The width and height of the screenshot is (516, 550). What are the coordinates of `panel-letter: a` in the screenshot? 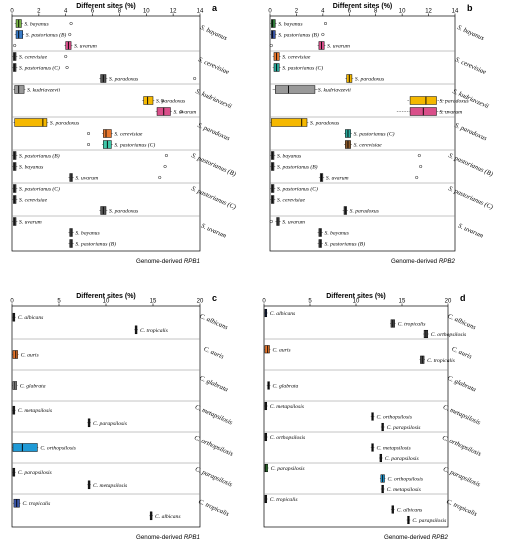 It's located at (215, 8).